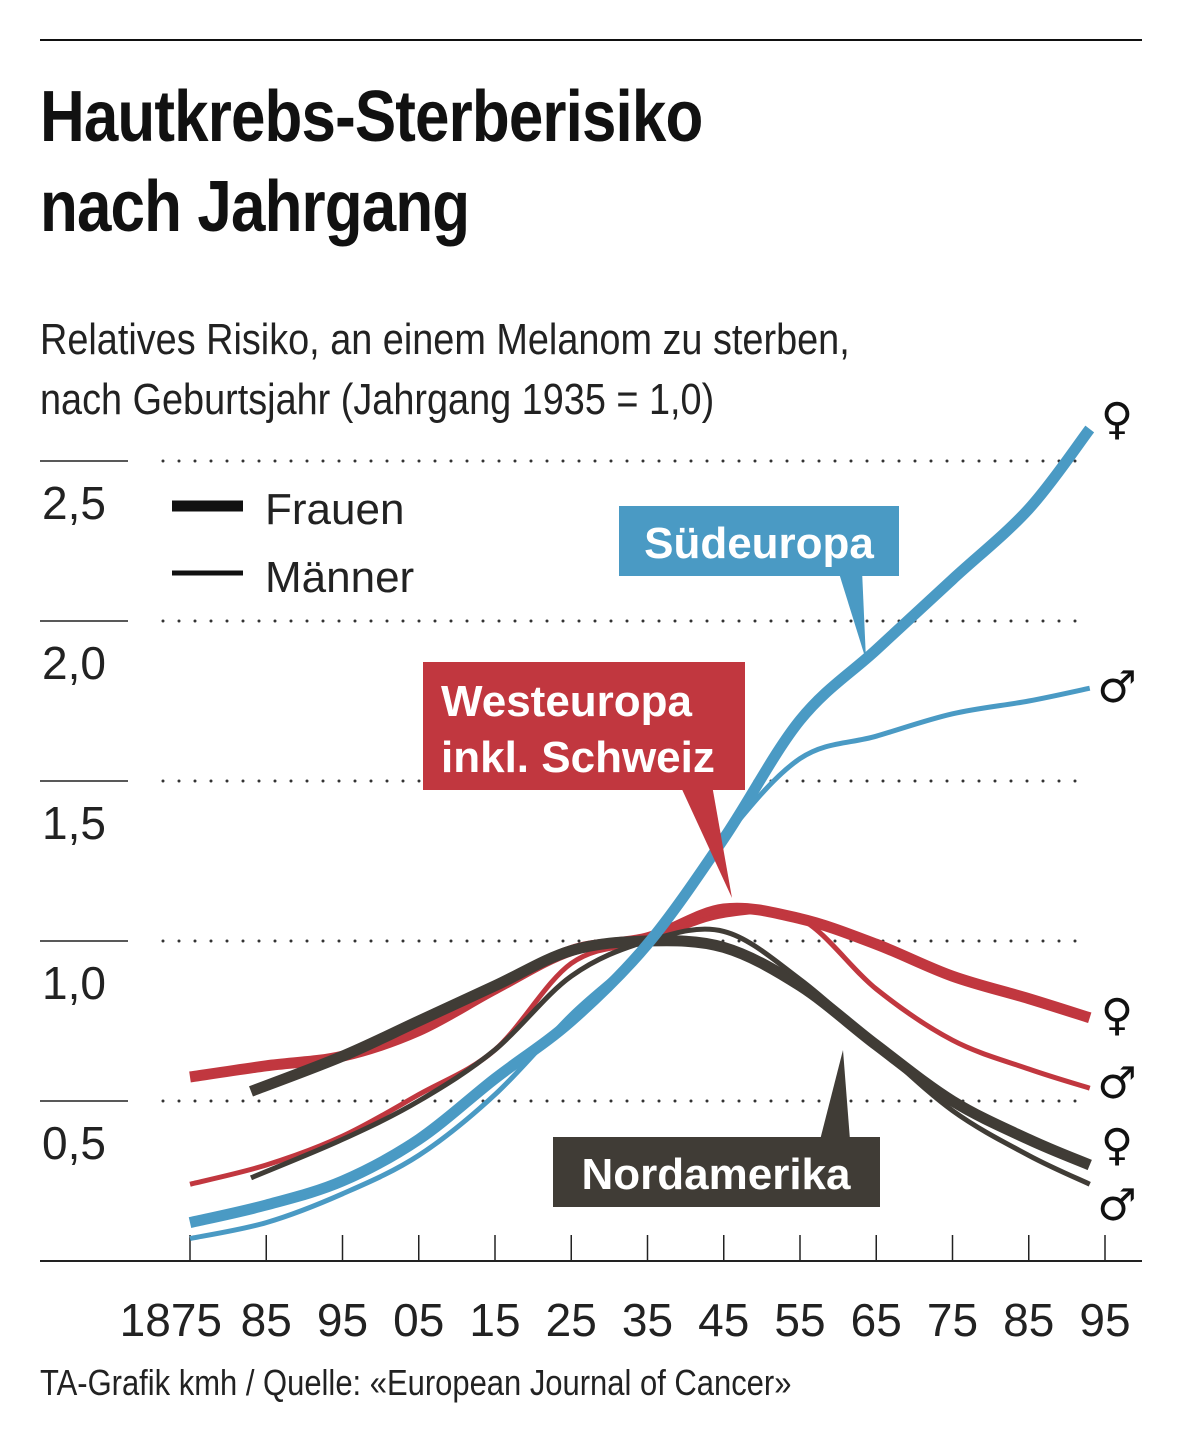  I want to click on callout-label-nordamerika: Nordamerika, so click(716, 1174).